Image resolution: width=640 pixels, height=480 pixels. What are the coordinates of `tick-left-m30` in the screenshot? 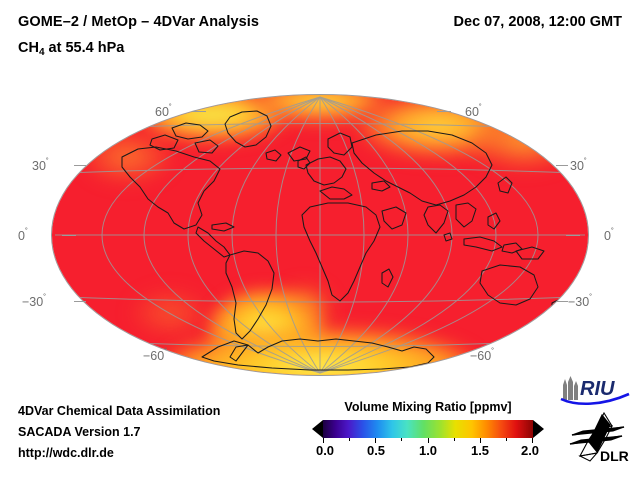 It's located at (80, 301).